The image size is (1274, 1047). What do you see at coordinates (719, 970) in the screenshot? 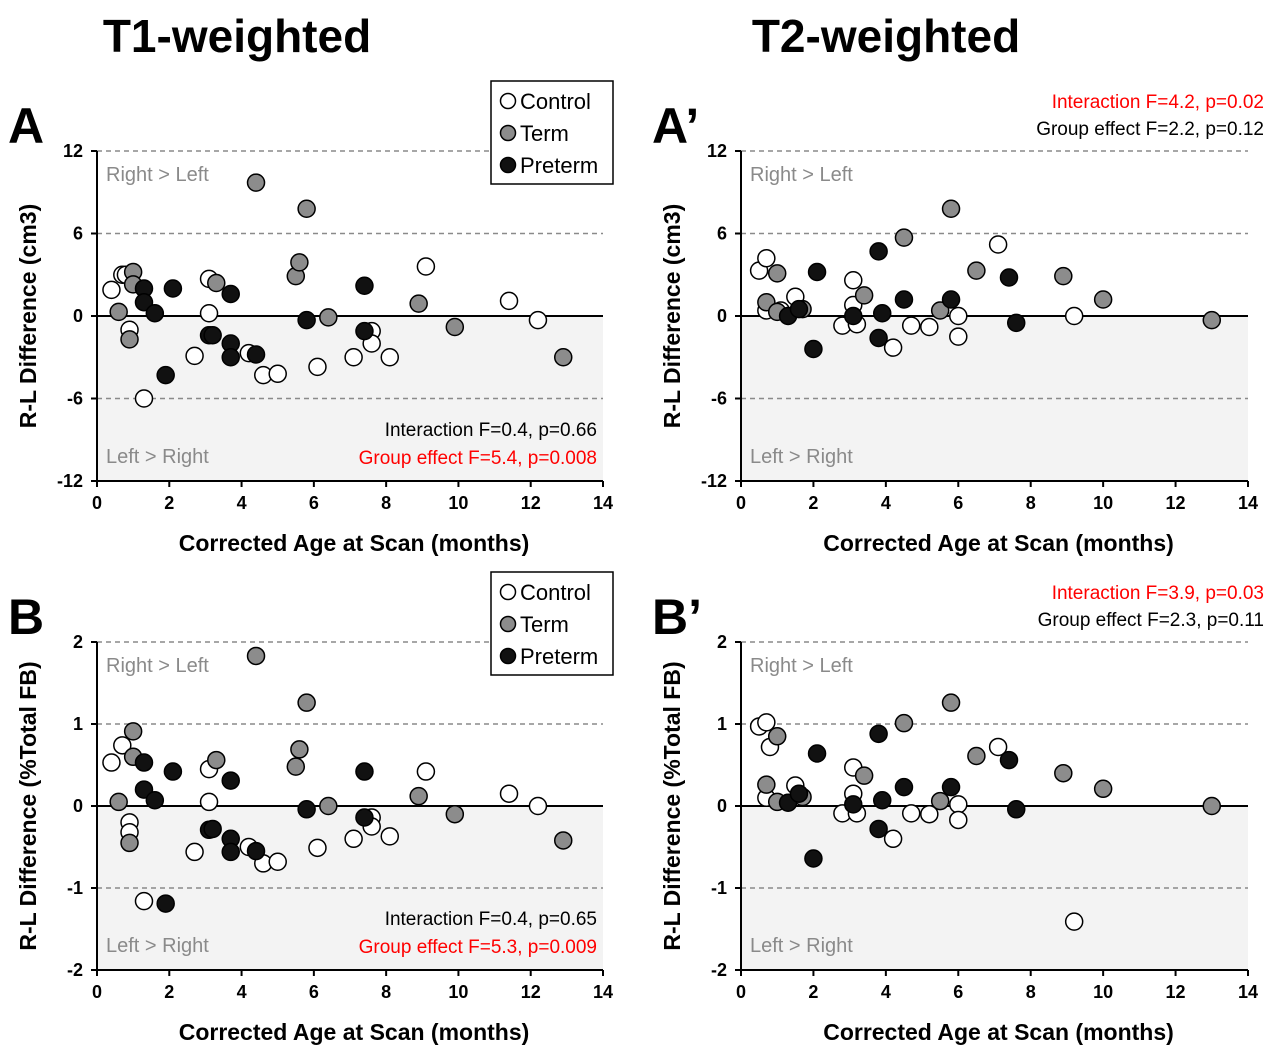
I see `y-tick-label: -2` at bounding box center [719, 970].